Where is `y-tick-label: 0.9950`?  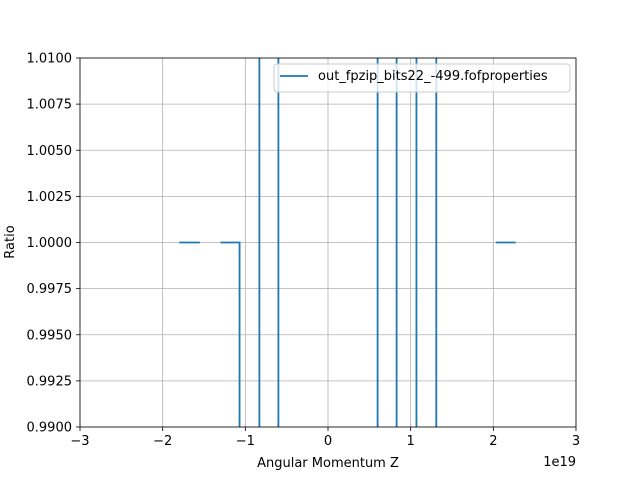 y-tick-label: 0.9950 is located at coordinates (50, 335).